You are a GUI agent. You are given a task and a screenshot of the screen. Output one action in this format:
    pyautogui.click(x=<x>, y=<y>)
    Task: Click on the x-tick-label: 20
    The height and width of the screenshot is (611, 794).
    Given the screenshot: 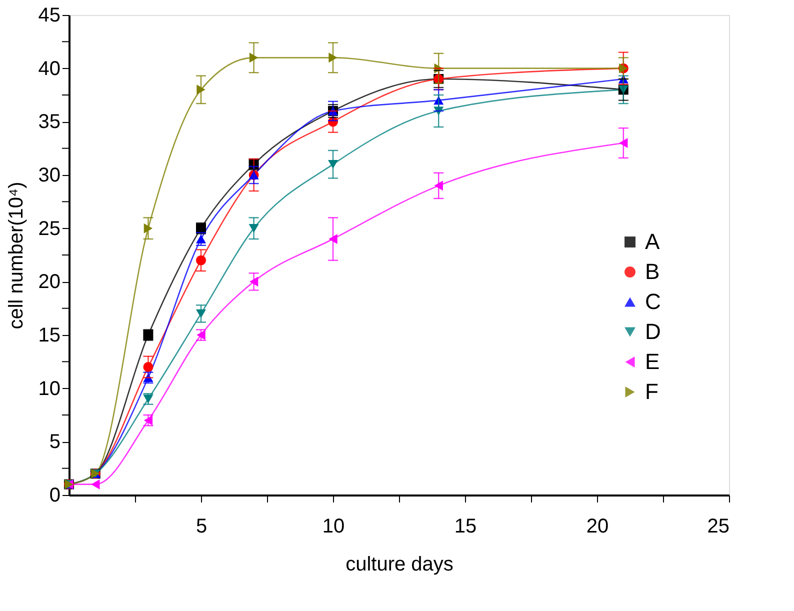 What is the action you would take?
    pyautogui.click(x=597, y=527)
    